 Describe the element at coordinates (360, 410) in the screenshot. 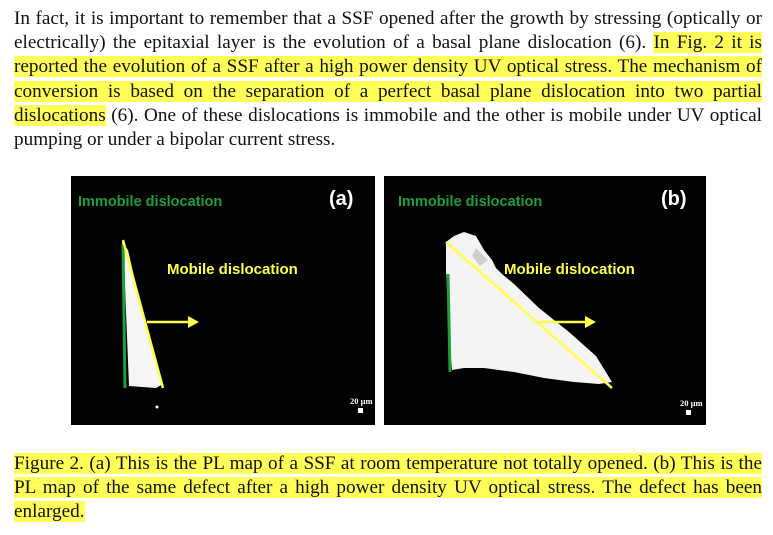

I see `scale-bar-a` at that location.